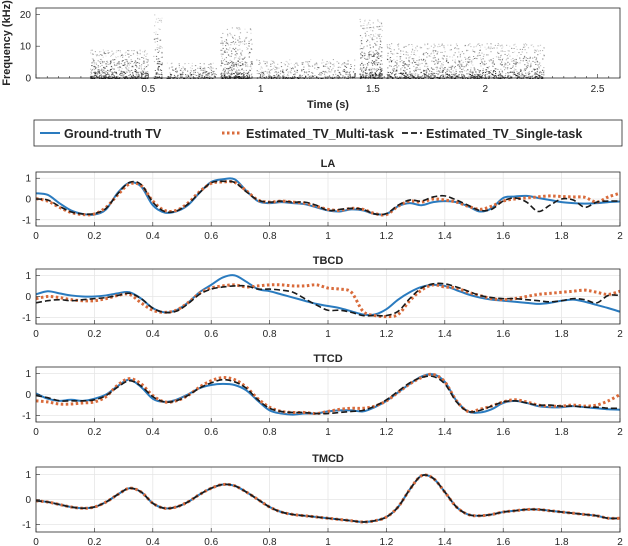 This screenshot has width=628, height=546. I want to click on x-tick-label: 1.6, so click(503, 541).